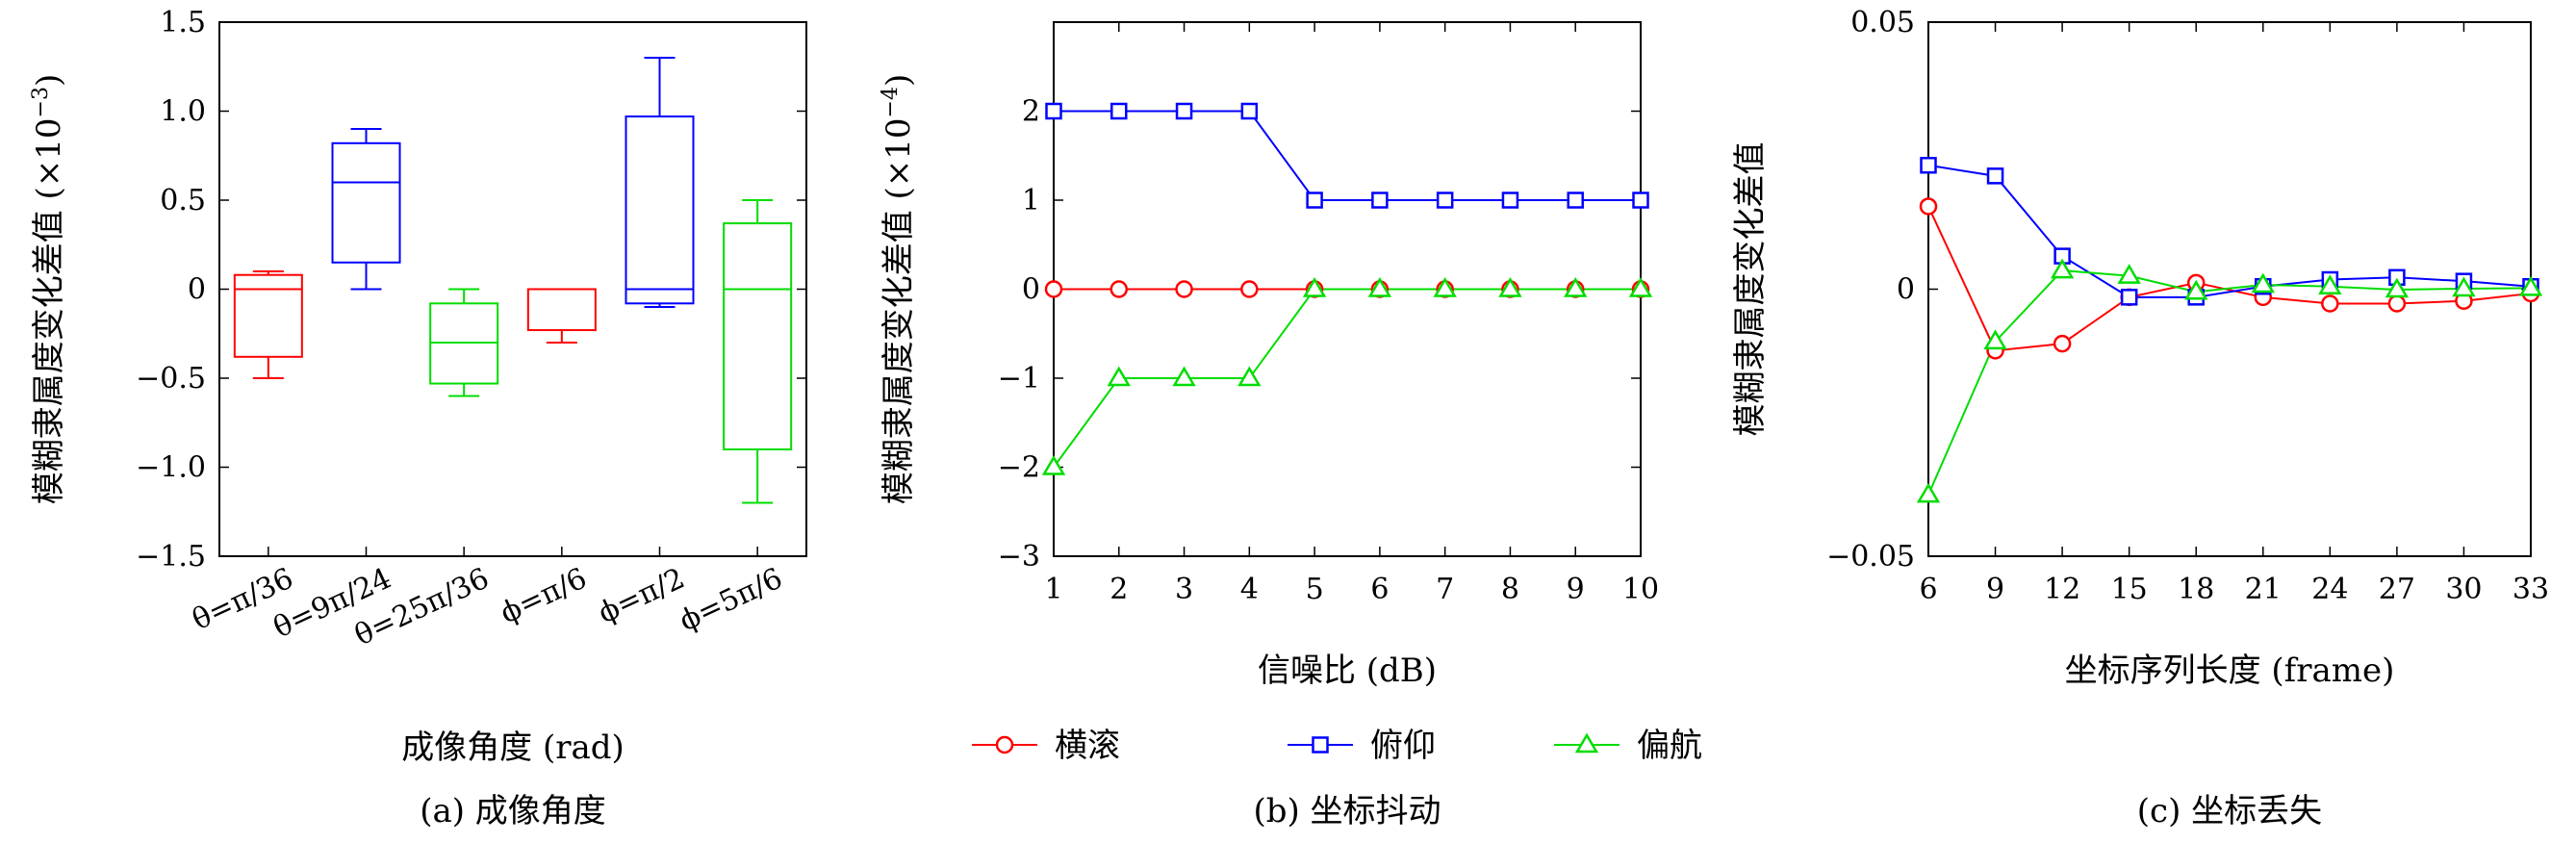 The image size is (2576, 843). What do you see at coordinates (1019, 468) in the screenshot?
I see `y-tick-label: −2` at bounding box center [1019, 468].